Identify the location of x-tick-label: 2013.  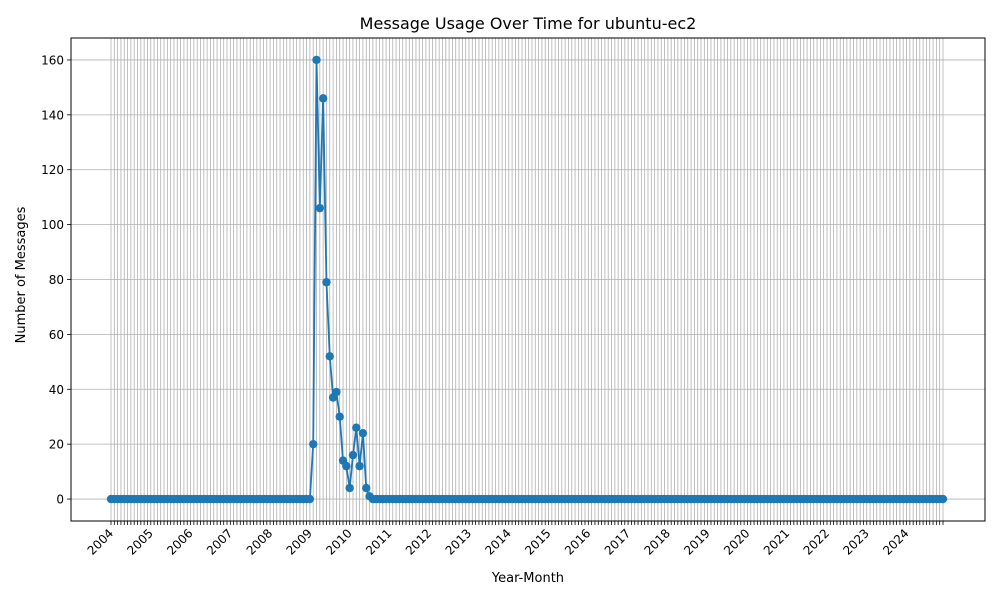
(458, 541).